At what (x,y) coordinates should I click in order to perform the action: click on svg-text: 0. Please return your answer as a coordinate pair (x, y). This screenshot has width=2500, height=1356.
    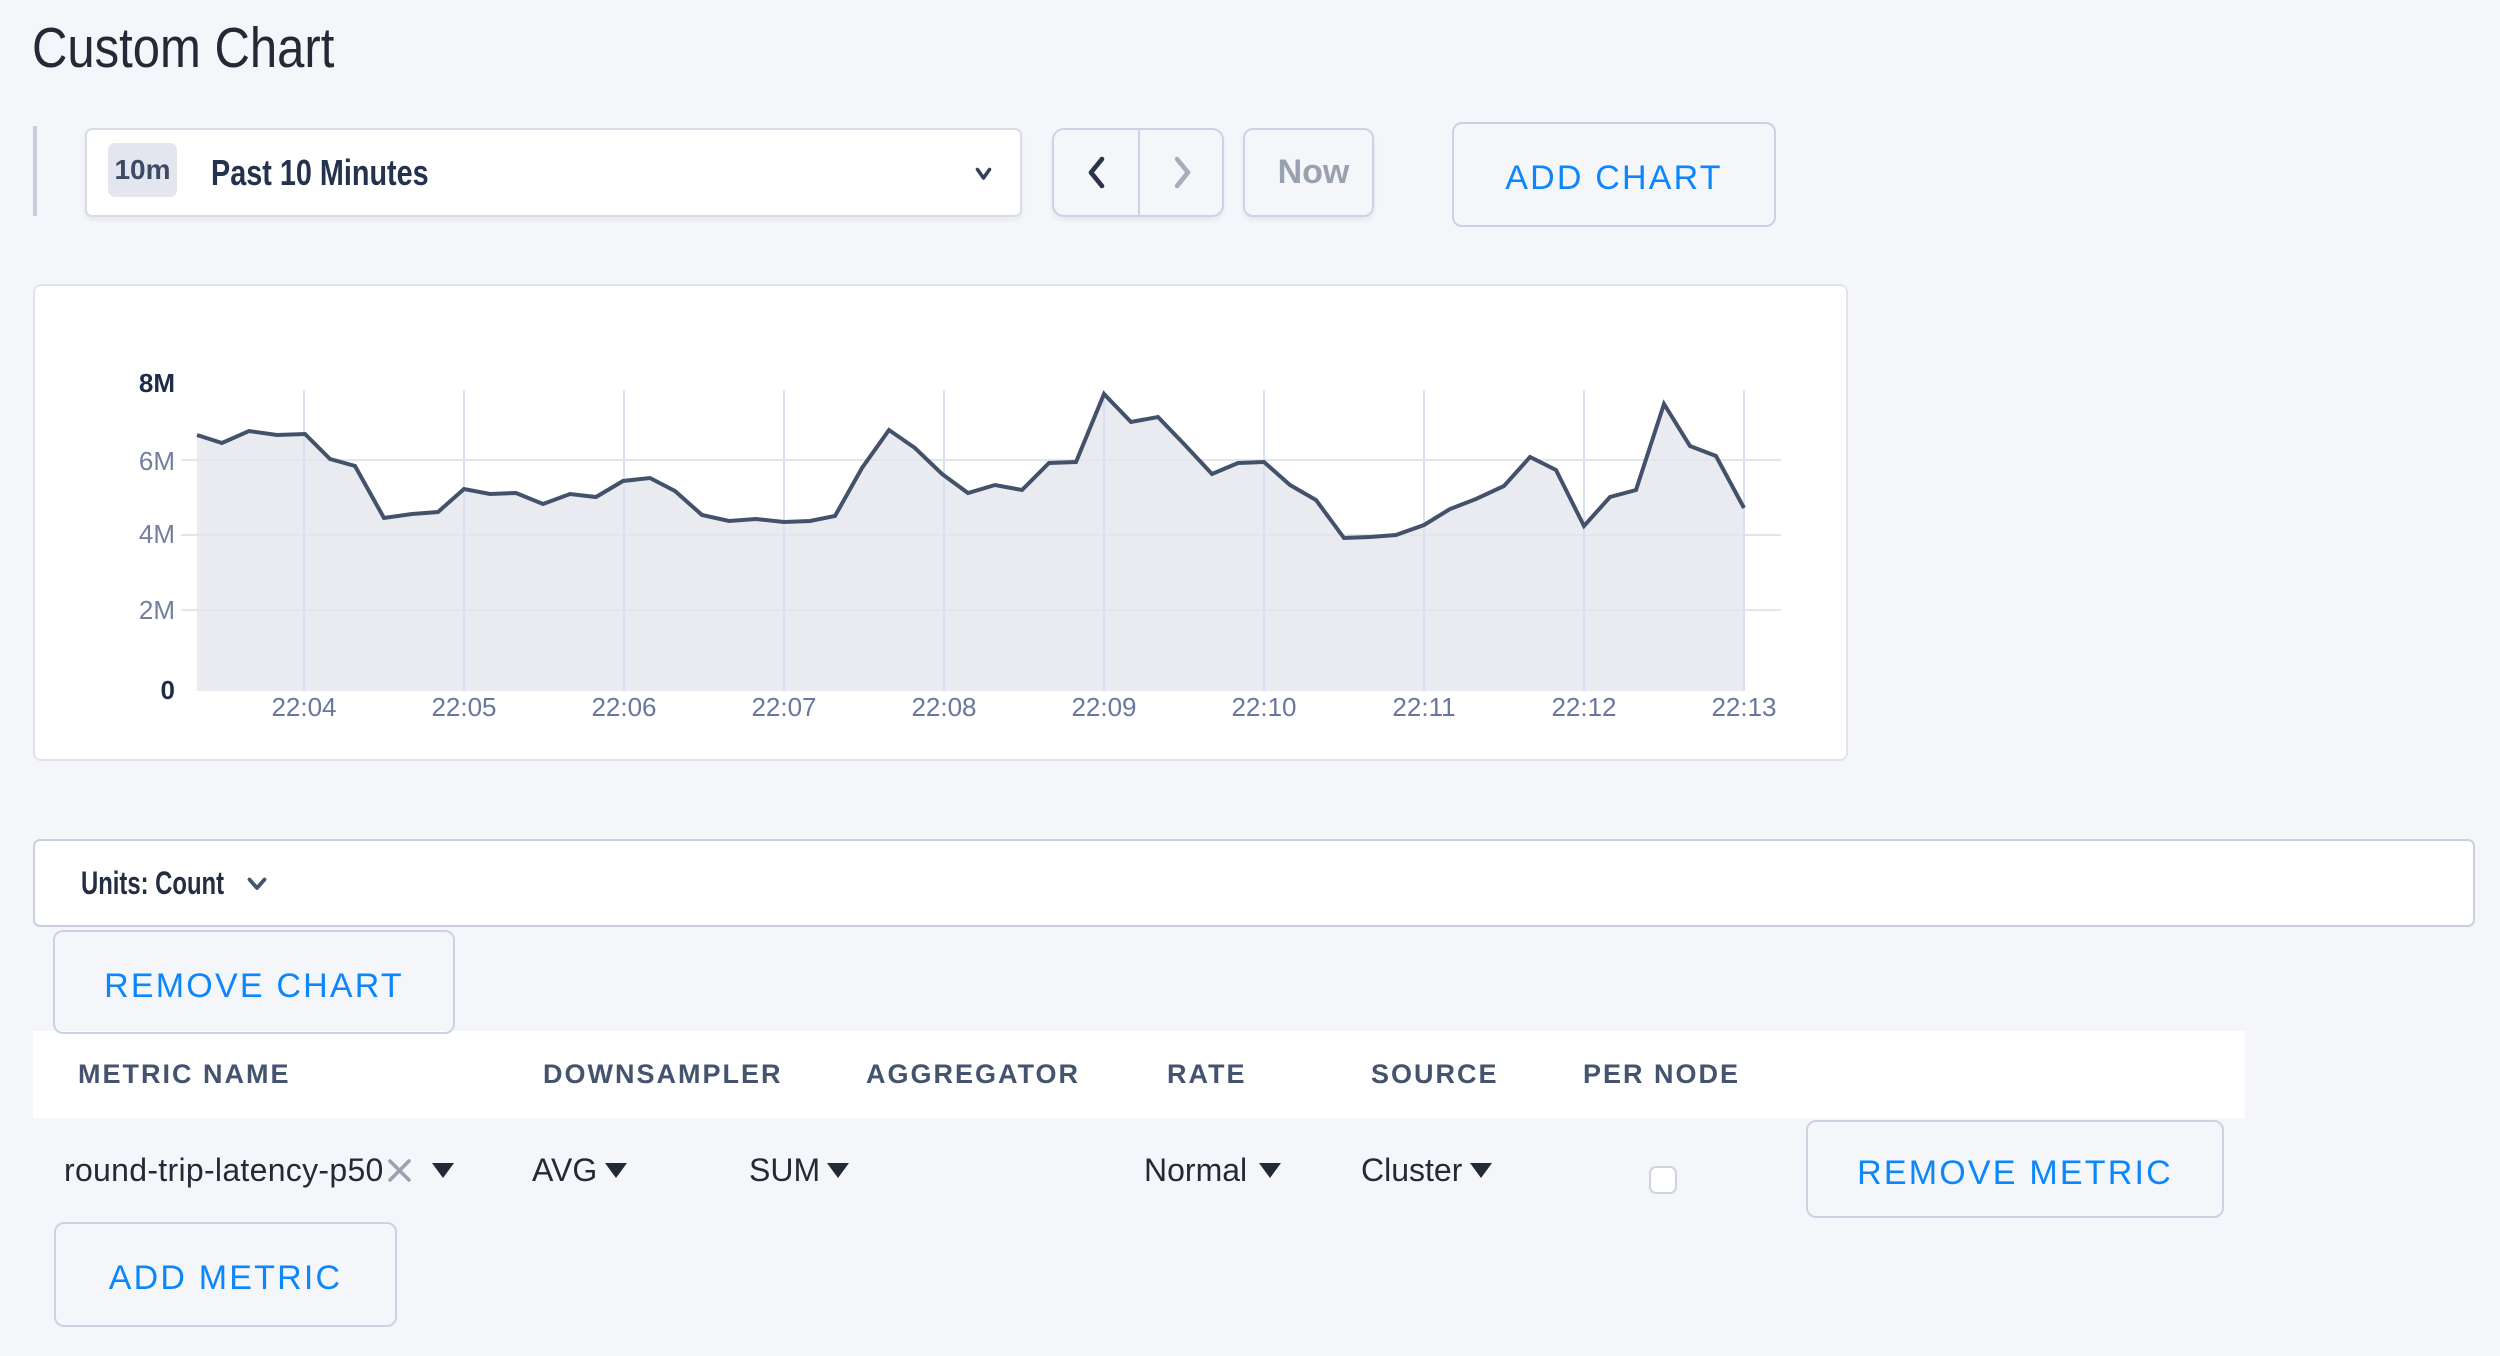
    Looking at the image, I should click on (168, 690).